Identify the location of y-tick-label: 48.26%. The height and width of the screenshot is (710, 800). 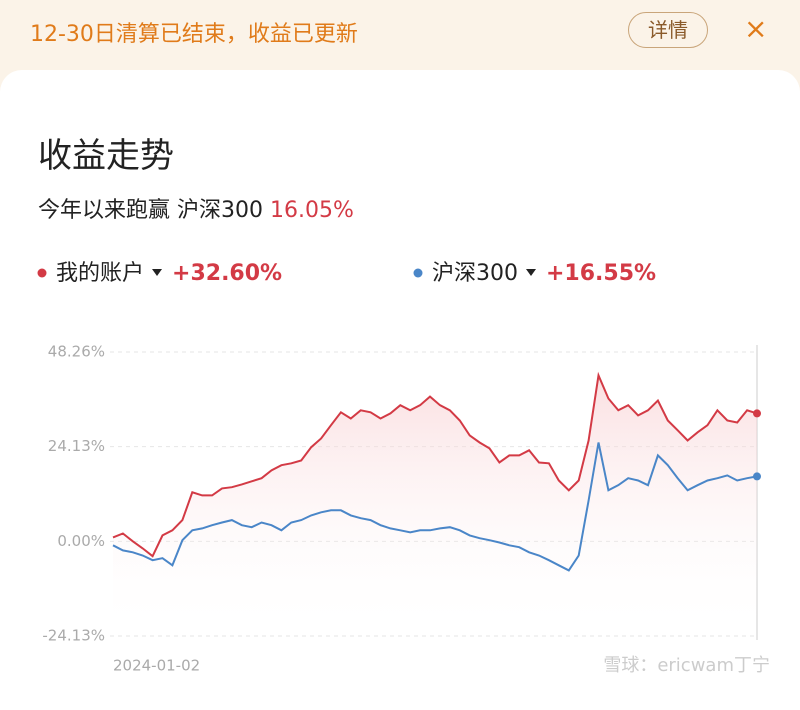
(76, 352).